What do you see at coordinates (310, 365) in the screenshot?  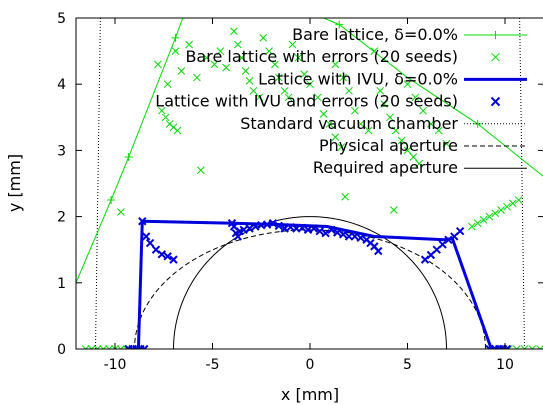 I see `x-tick-label: 0` at bounding box center [310, 365].